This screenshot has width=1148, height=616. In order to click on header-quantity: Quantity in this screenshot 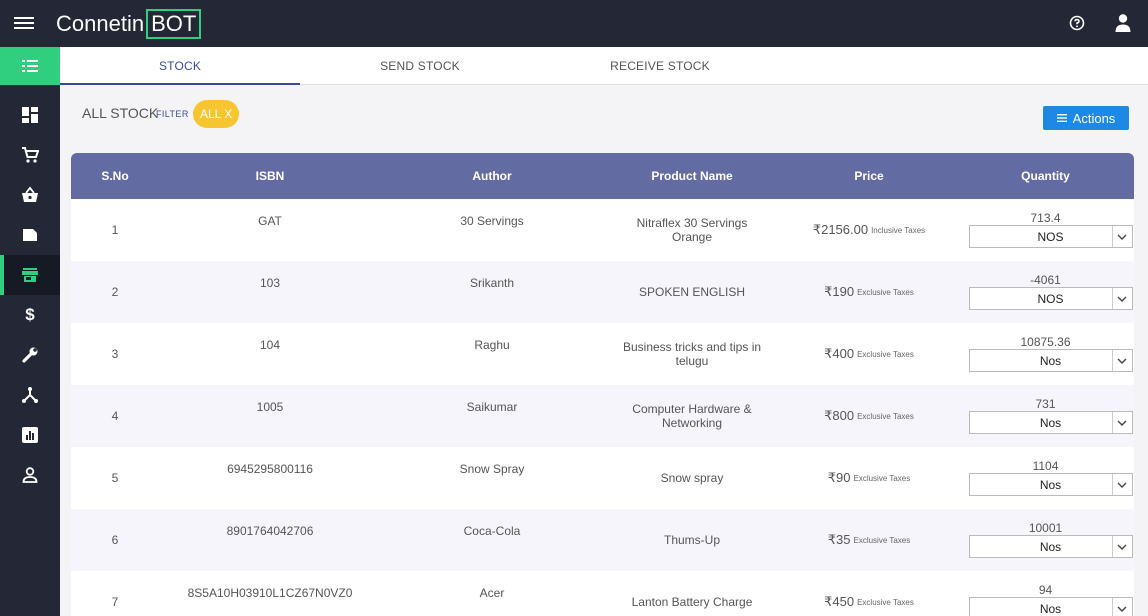, I will do `click(1045, 176)`.